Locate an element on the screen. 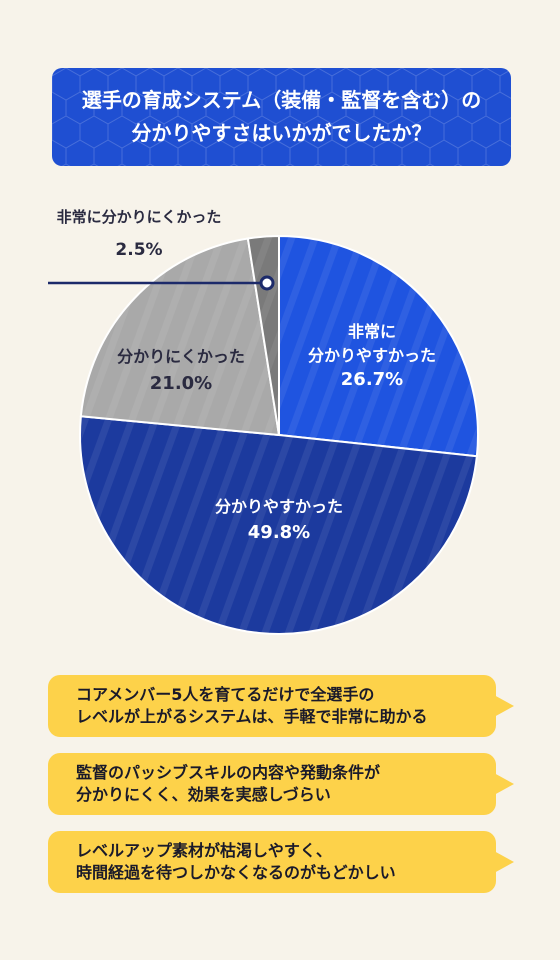 Image resolution: width=560 pixels, height=960 pixels. comment-3-line-2: 時間経過を待つしかなくなるのがもどかしい is located at coordinates (236, 872).